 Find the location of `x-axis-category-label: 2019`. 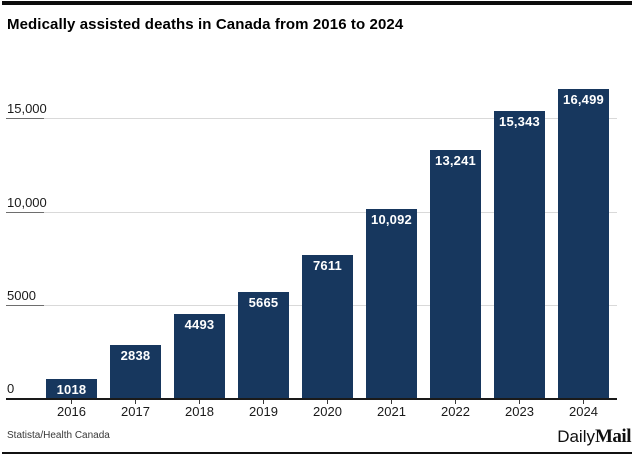

x-axis-category-label: 2019 is located at coordinates (263, 411).